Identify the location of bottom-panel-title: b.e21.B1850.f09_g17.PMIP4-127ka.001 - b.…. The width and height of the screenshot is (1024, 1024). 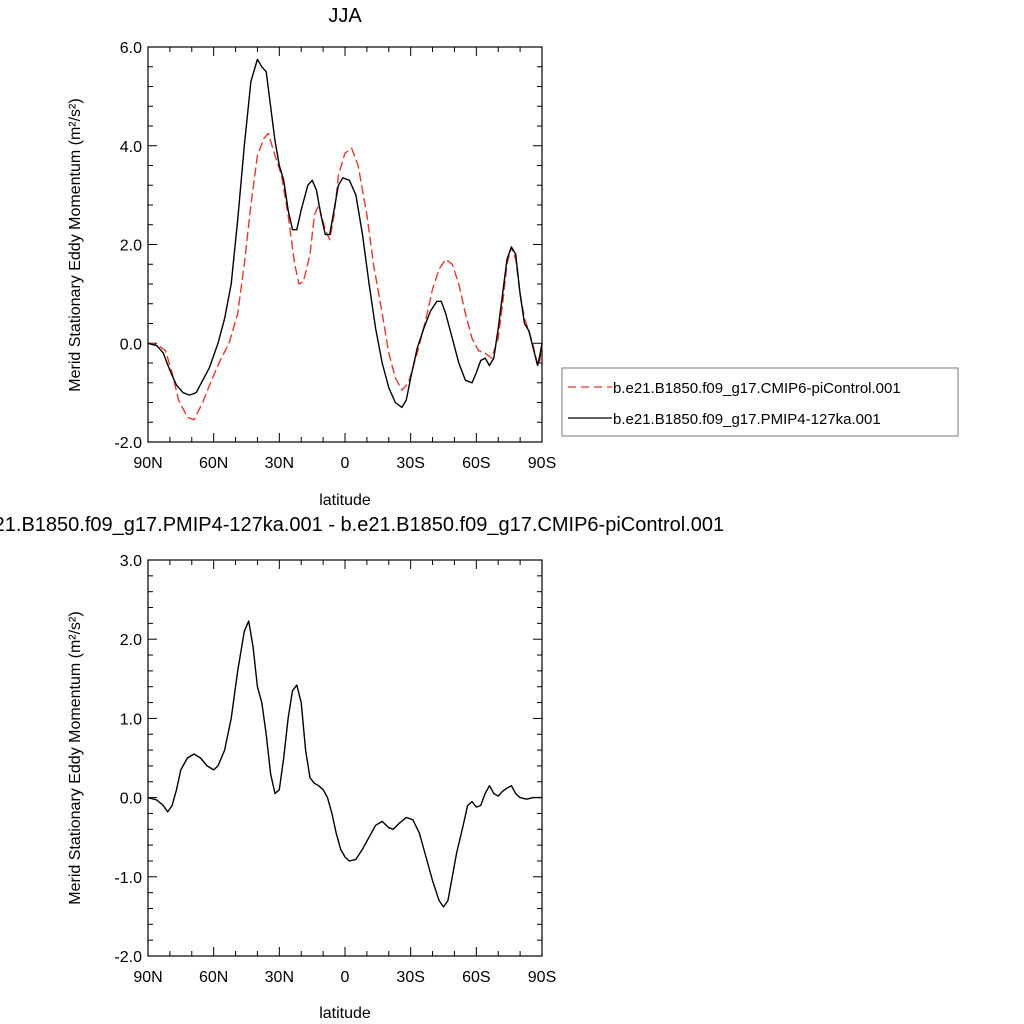
(362, 525).